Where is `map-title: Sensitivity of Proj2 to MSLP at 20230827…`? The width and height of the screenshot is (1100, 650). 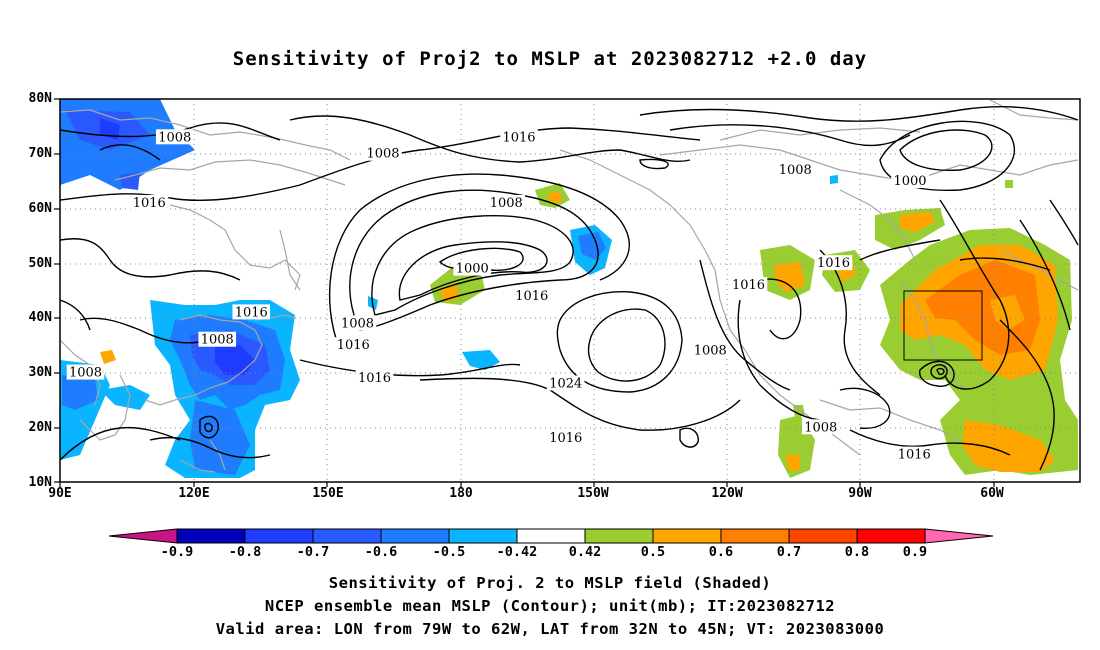 map-title: Sensitivity of Proj2 to MSLP at 20230827… is located at coordinates (550, 59).